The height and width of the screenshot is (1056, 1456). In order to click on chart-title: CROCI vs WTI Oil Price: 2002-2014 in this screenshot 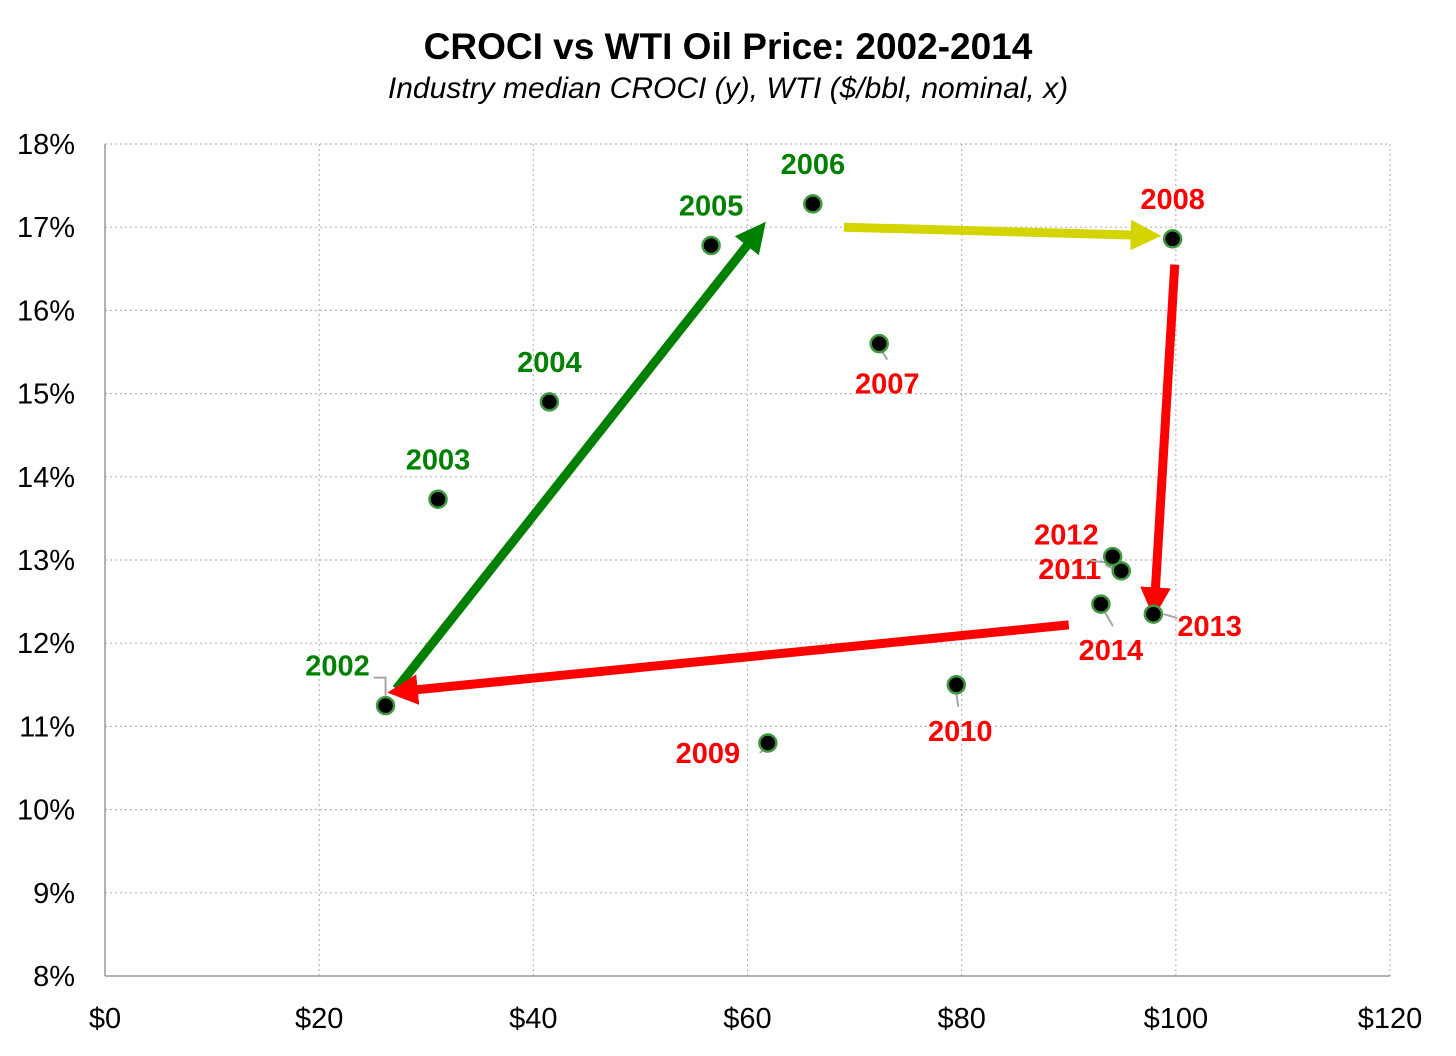, I will do `click(728, 46)`.